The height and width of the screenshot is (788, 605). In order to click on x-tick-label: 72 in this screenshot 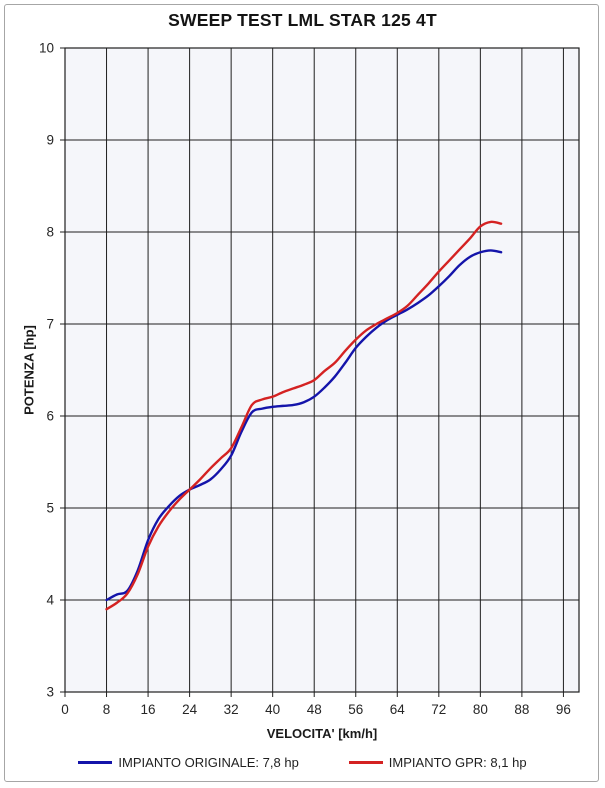, I will do `click(438, 709)`.